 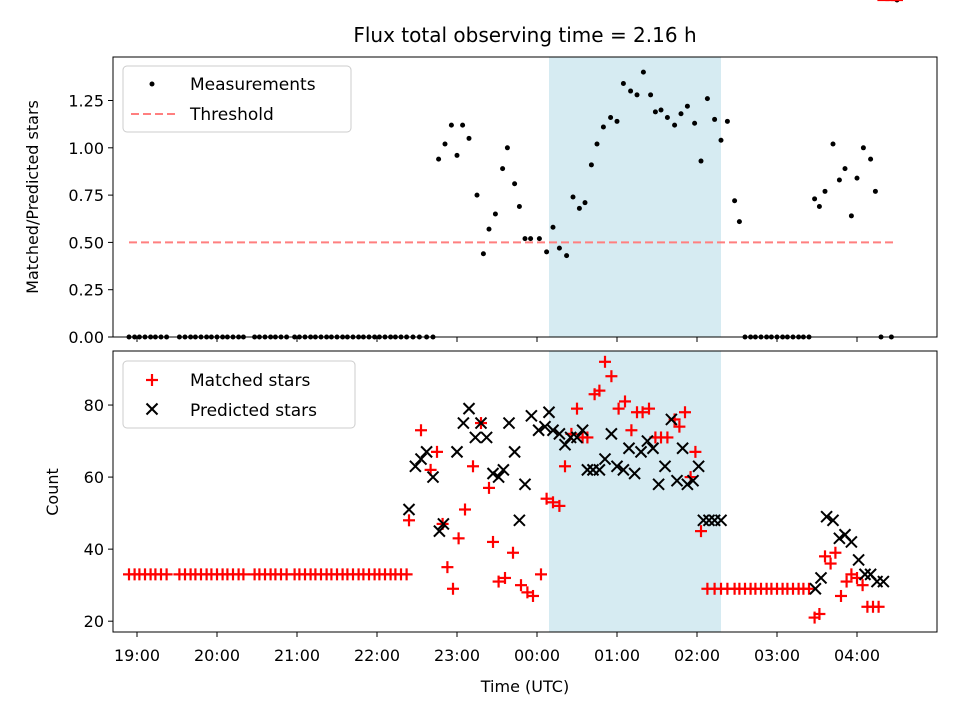 I want to click on chart-title: Flux total observing time = 2.16 h, so click(x=524, y=35).